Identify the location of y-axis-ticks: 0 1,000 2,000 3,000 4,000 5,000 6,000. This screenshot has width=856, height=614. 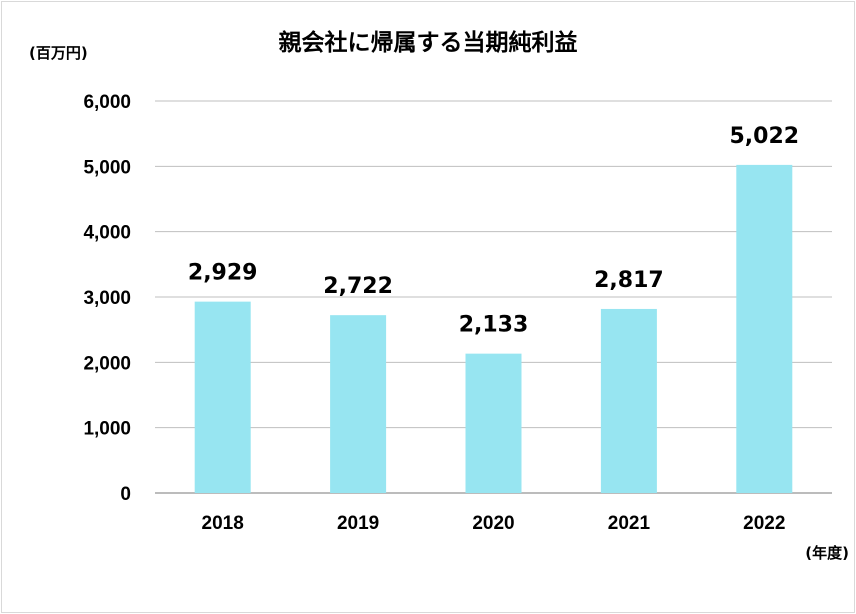
(107, 298).